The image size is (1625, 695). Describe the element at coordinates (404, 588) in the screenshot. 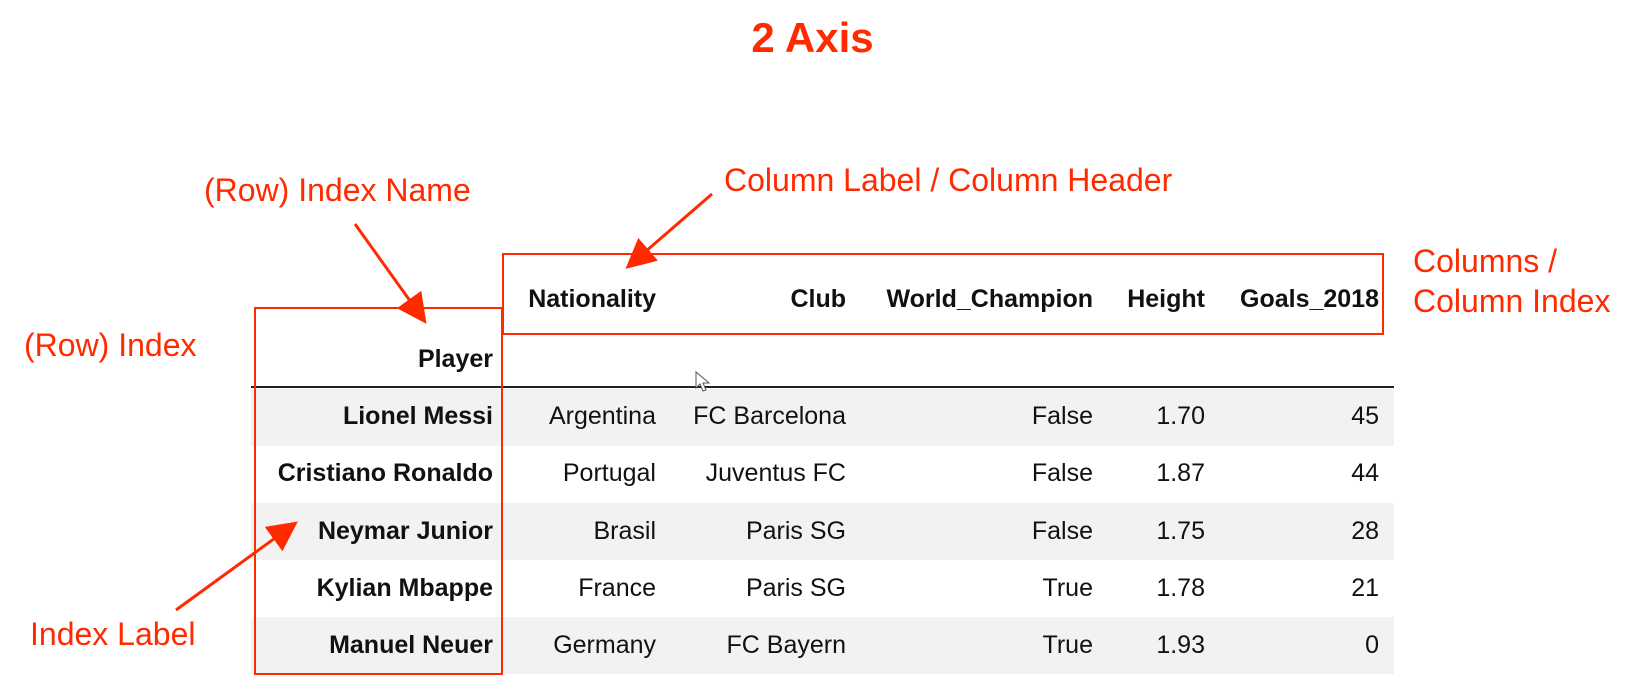

I see `index-label: Kylian Mbappe` at that location.